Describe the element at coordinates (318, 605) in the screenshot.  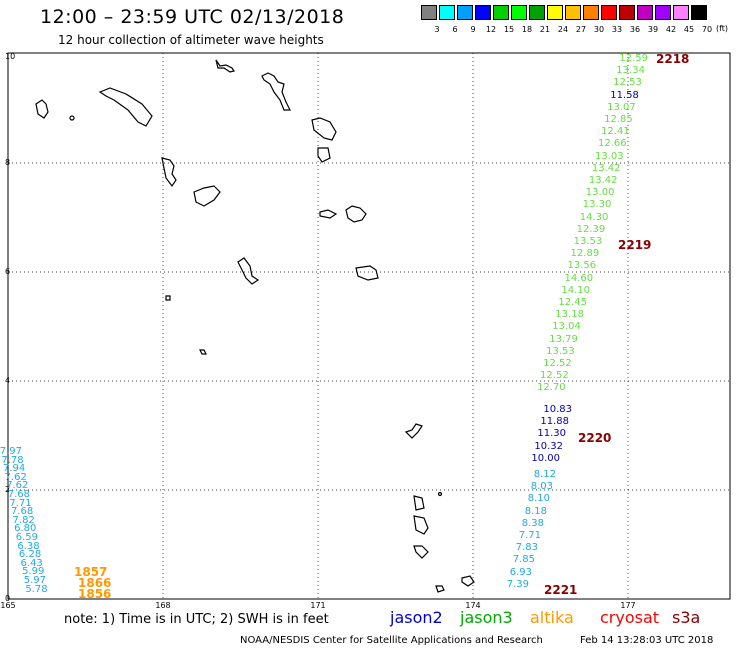
I see `lon-tick: 171` at that location.